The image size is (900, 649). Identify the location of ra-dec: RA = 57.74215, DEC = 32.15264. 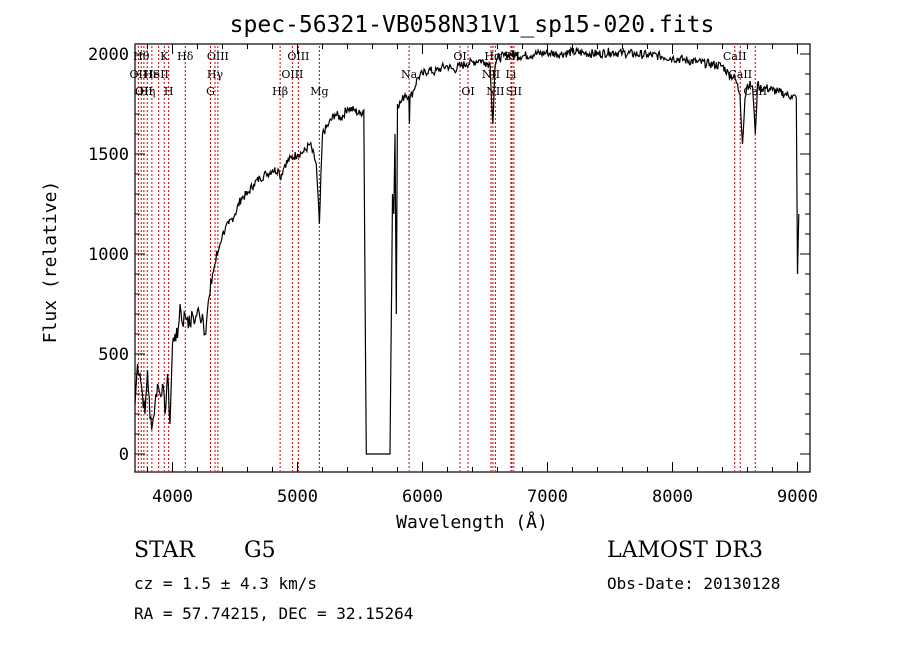
(274, 613).